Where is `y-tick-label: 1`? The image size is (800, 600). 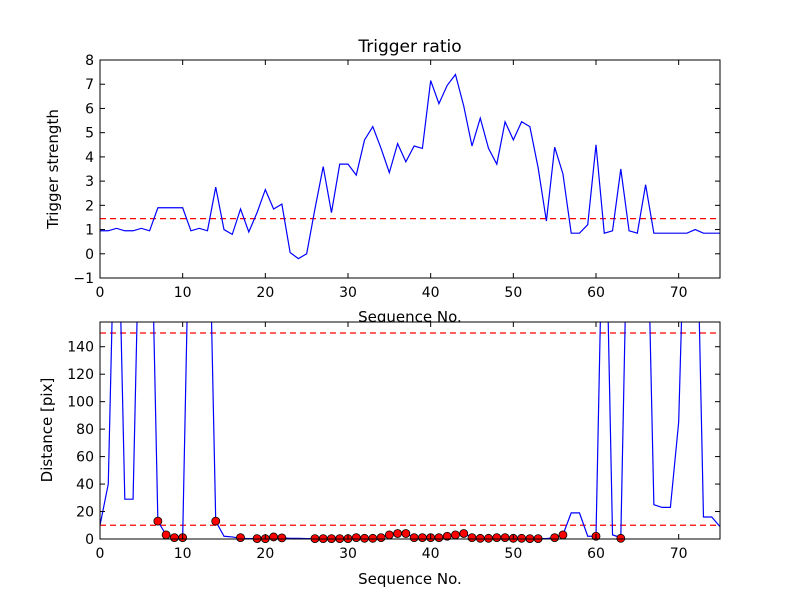 y-tick-label: 1 is located at coordinates (89, 231).